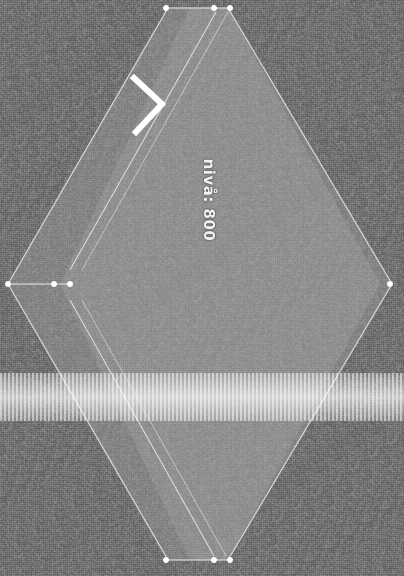  What do you see at coordinates (209, 200) in the screenshot?
I see `brightness-label: nivå: 800` at bounding box center [209, 200].